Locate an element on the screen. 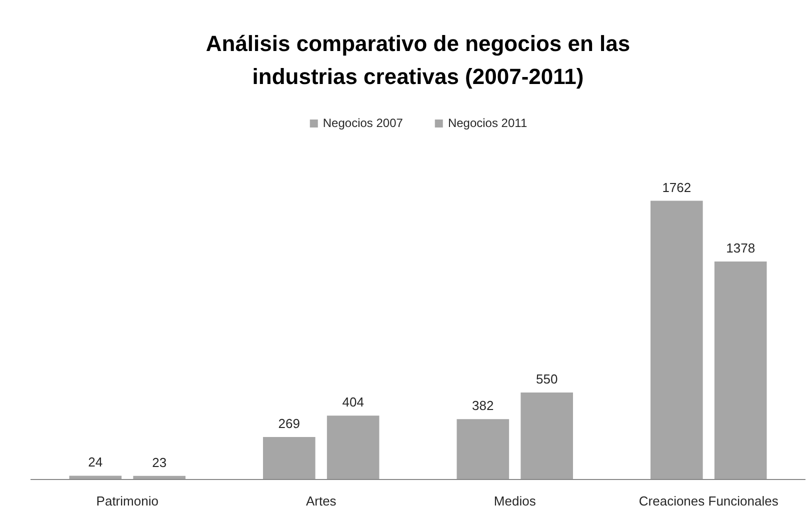 The width and height of the screenshot is (811, 511). legend-label: Negocios 2011 is located at coordinates (488, 123).